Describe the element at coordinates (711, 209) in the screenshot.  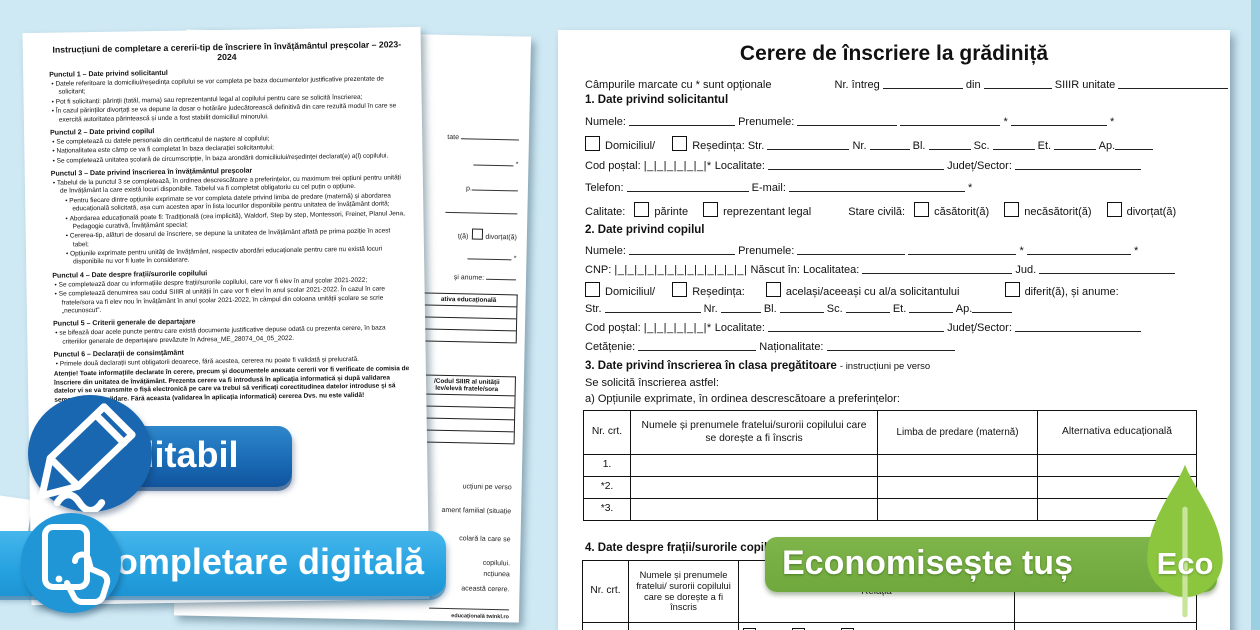
I see `legal-rep-checkbox` at that location.